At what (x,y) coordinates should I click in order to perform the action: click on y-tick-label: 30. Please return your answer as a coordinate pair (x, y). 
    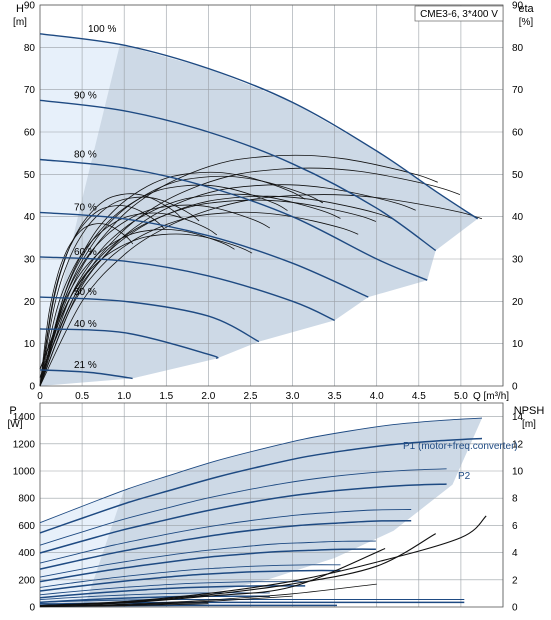
    Looking at the image, I should click on (30, 260).